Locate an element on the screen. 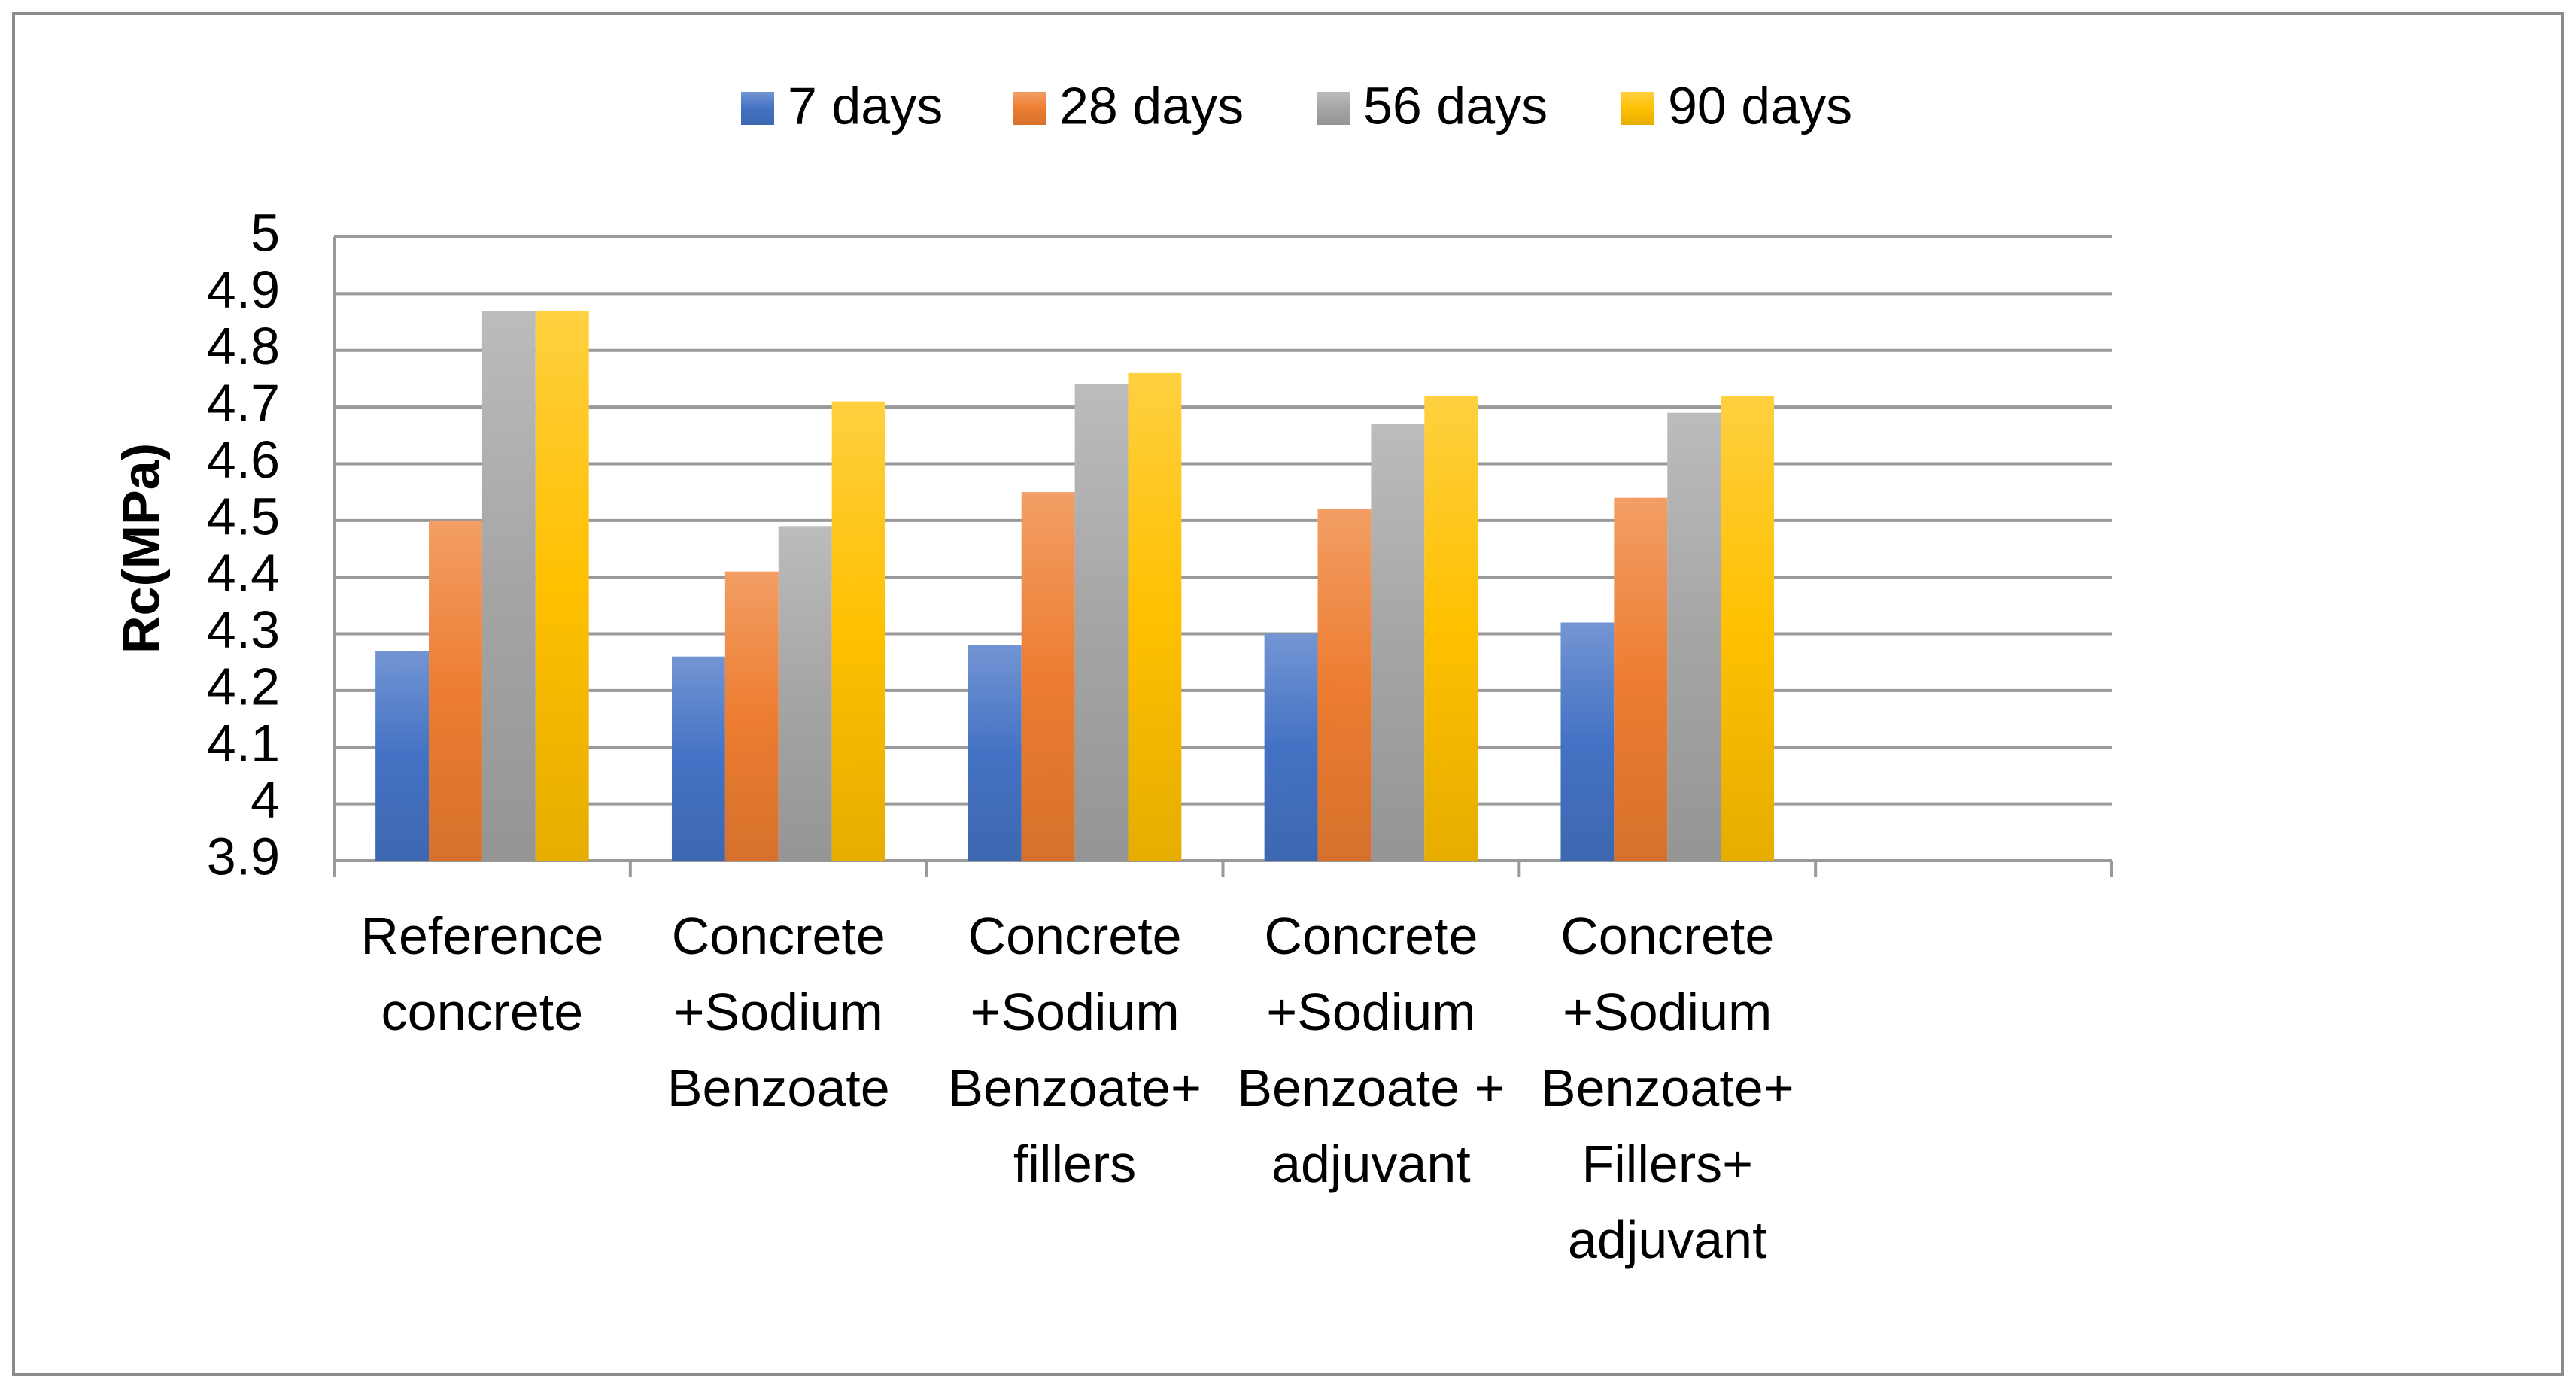 The image size is (2576, 1388). legend-label: 56 days is located at coordinates (1456, 105).